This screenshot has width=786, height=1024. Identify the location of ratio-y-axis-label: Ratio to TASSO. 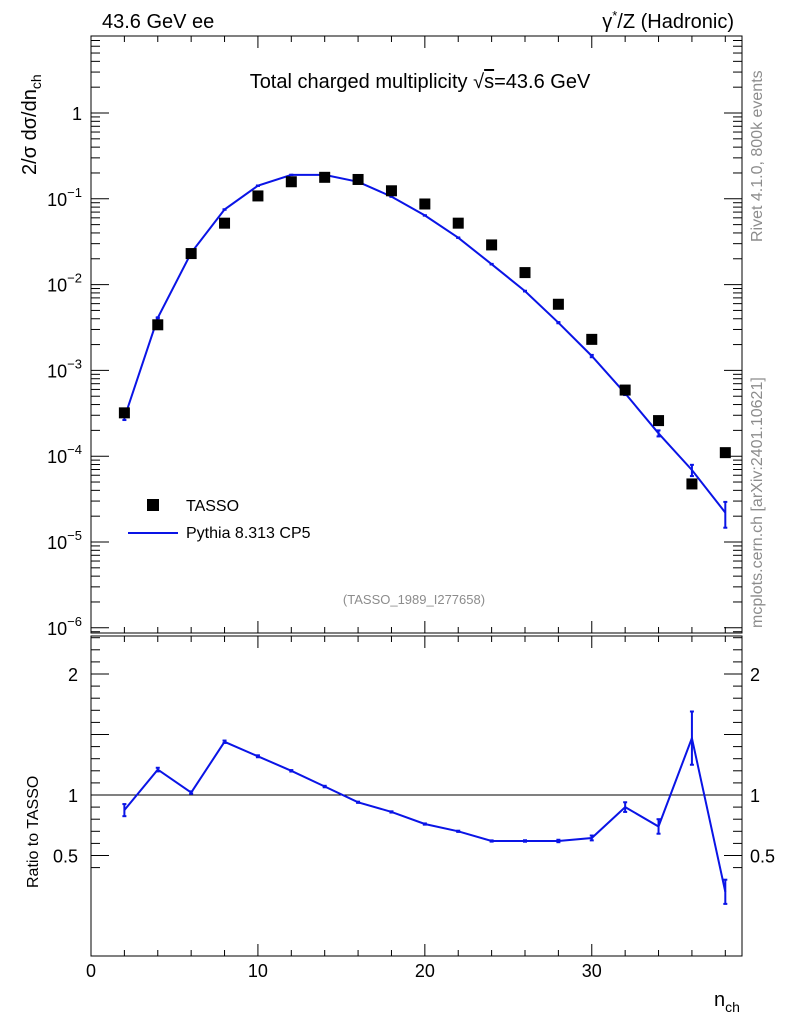
(33, 832).